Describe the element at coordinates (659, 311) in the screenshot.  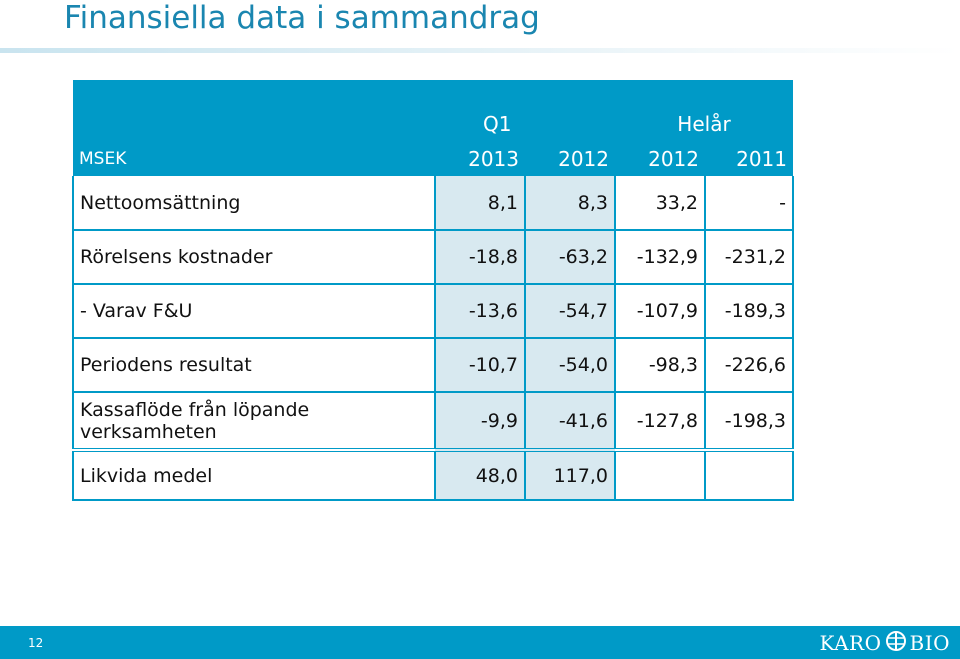
I see `cell-value: -107,9` at that location.